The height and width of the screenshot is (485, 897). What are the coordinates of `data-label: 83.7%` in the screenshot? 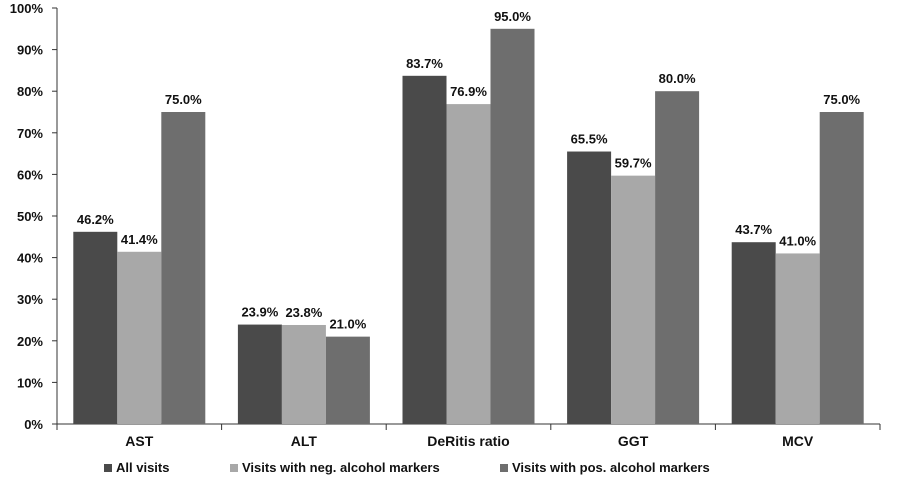 It's located at (424, 63).